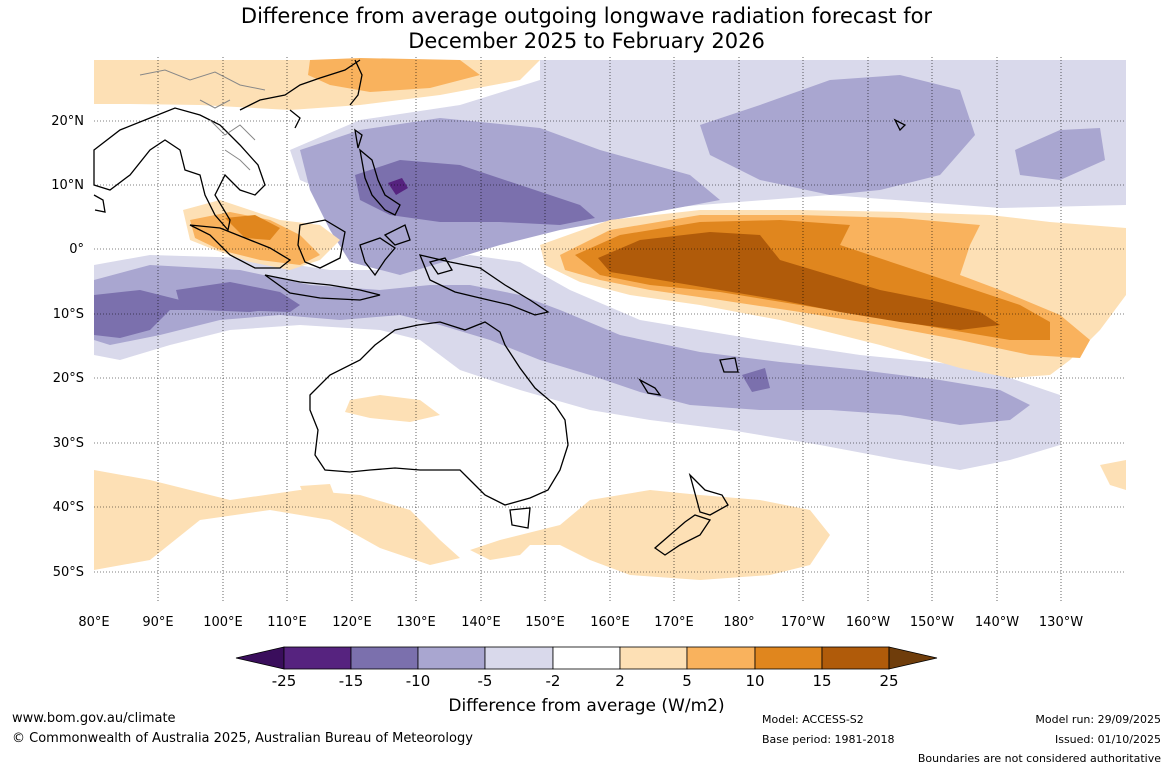  Describe the element at coordinates (553, 681) in the screenshot. I see `colorbar-tick: -2` at that location.